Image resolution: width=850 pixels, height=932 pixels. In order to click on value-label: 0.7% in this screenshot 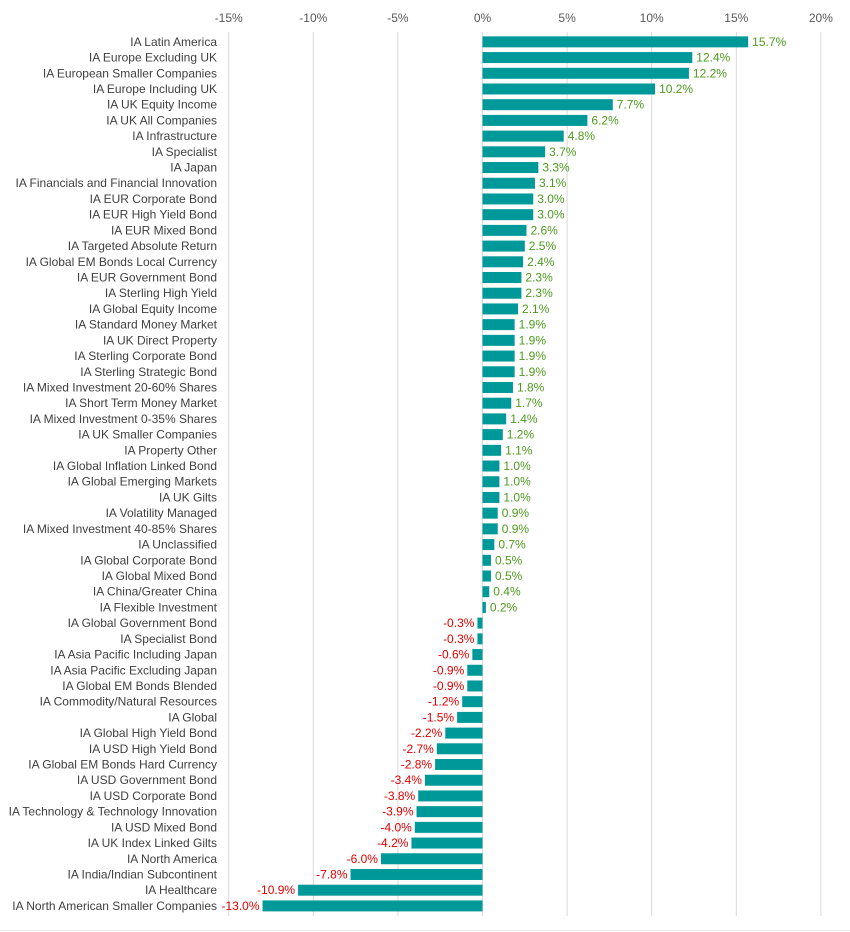, I will do `click(512, 545)`.